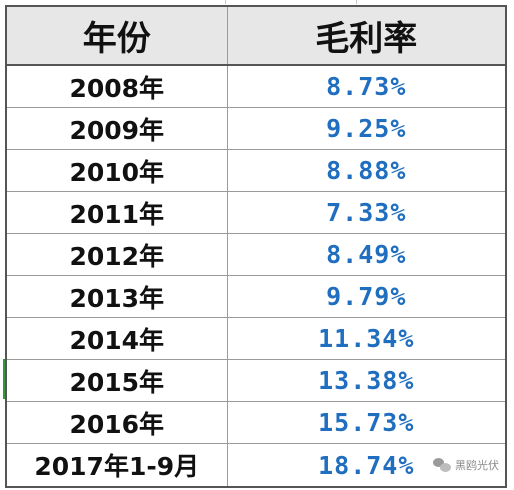  I want to click on table-row: 2017年1-9月 18.74%, so click(256, 465).